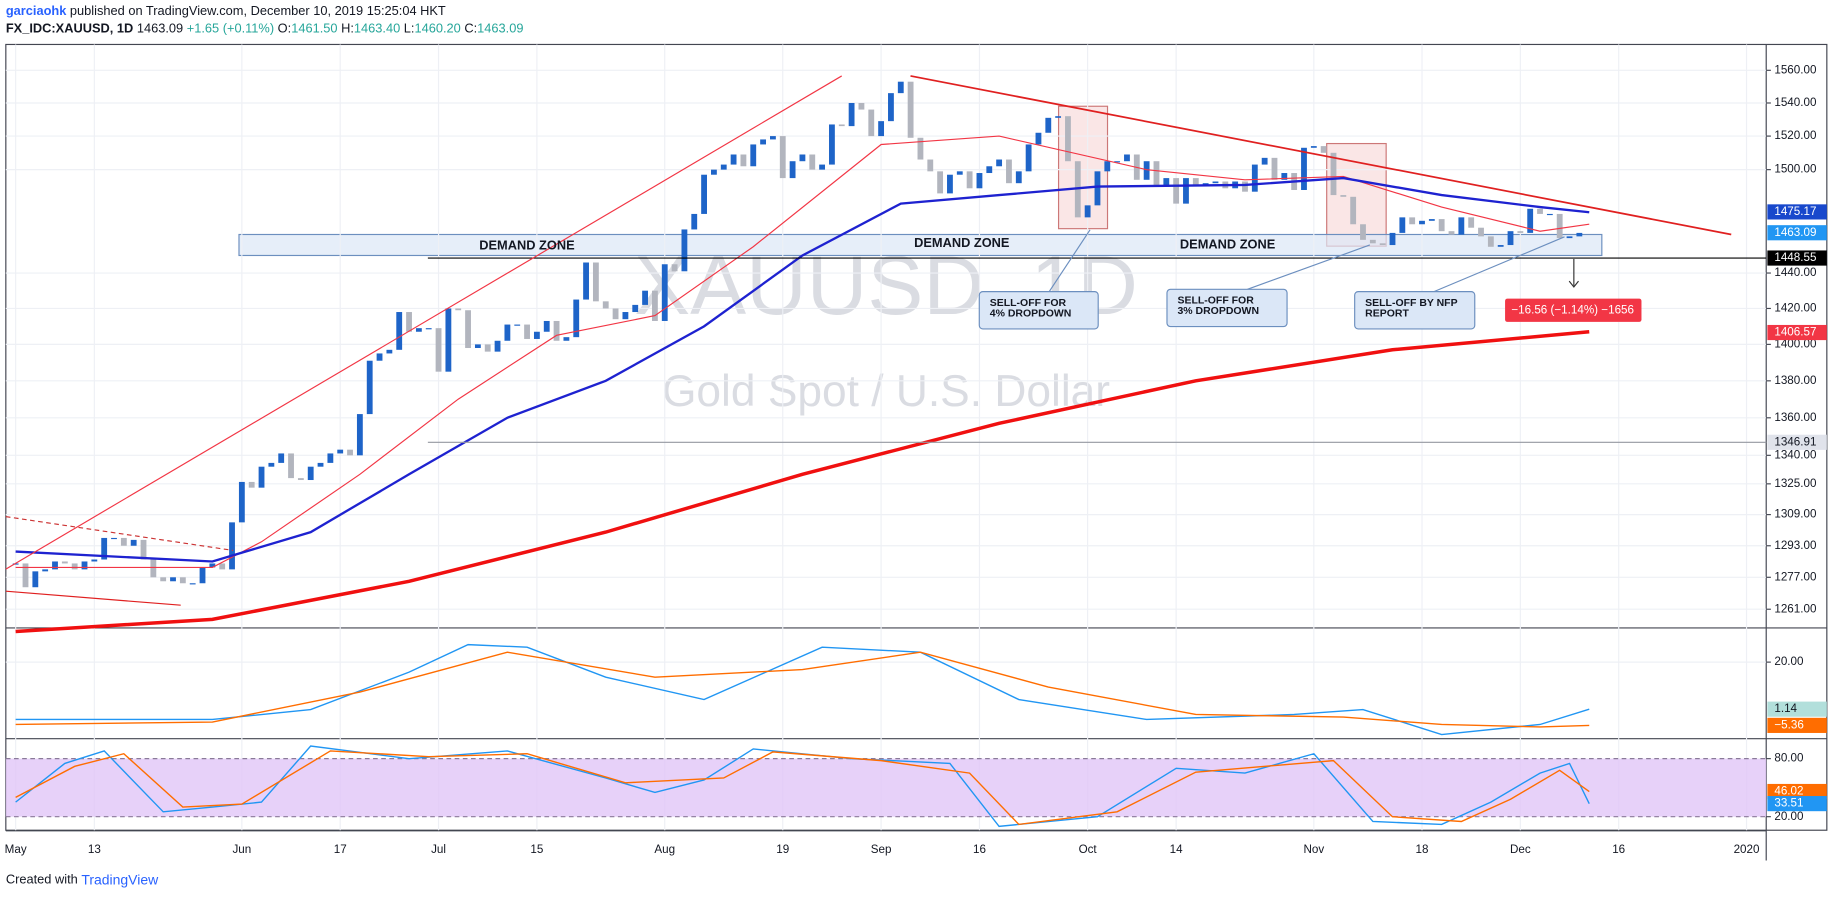  What do you see at coordinates (470, 28) in the screenshot?
I see `c-label: C:` at bounding box center [470, 28].